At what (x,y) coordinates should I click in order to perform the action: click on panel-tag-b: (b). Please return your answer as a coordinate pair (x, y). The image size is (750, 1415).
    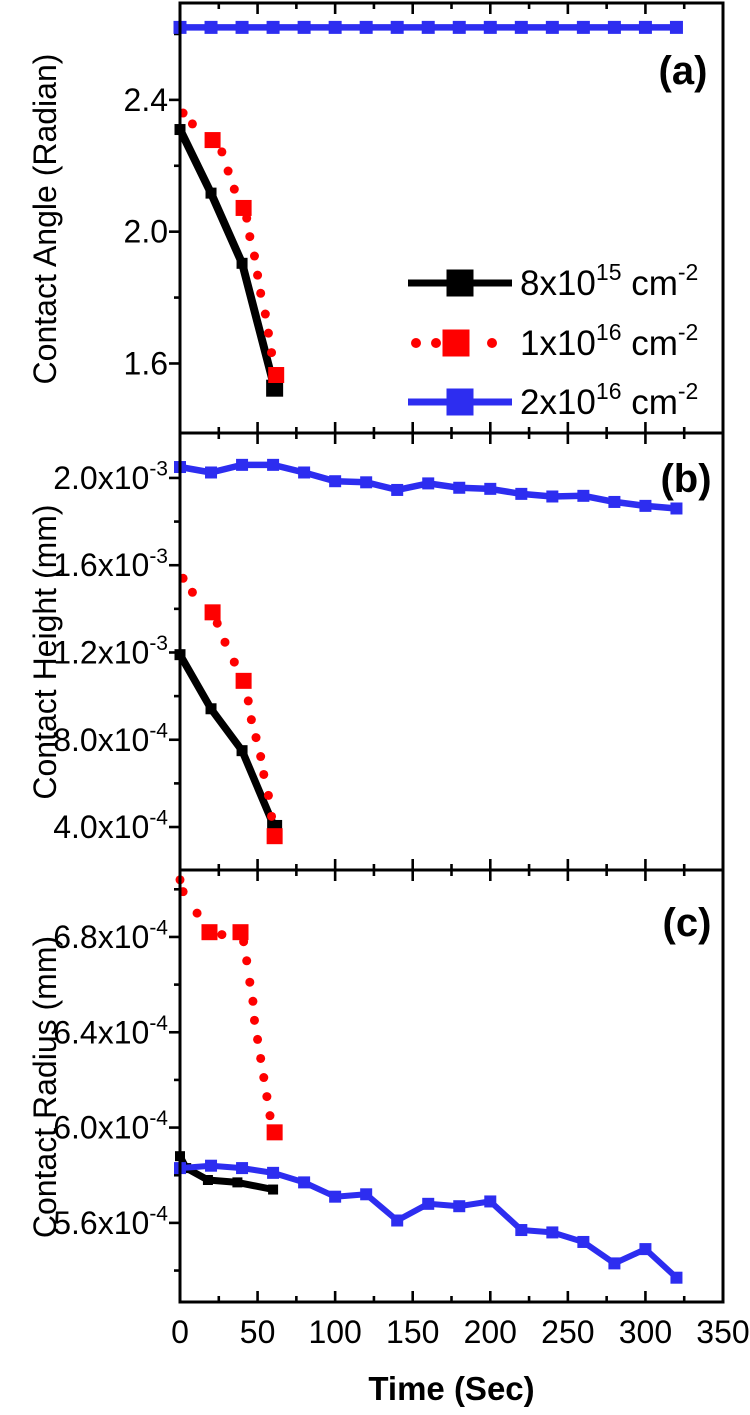
    Looking at the image, I should click on (685, 479).